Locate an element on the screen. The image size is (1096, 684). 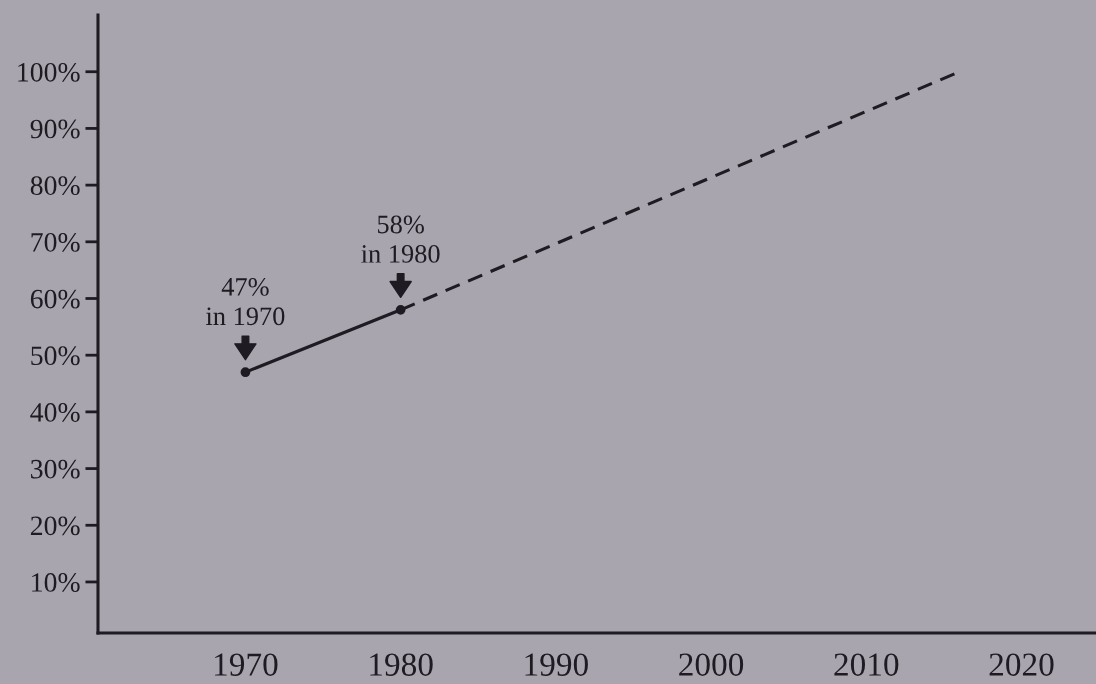
y-tick-label: 80% is located at coordinates (55, 186).